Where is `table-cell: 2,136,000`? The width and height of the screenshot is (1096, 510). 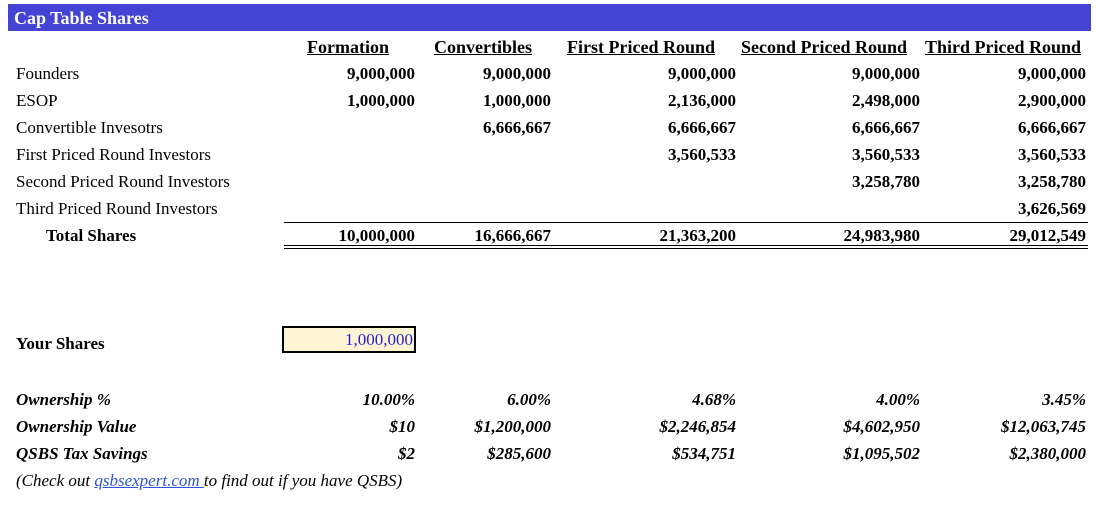 table-cell: 2,136,000 is located at coordinates (702, 100).